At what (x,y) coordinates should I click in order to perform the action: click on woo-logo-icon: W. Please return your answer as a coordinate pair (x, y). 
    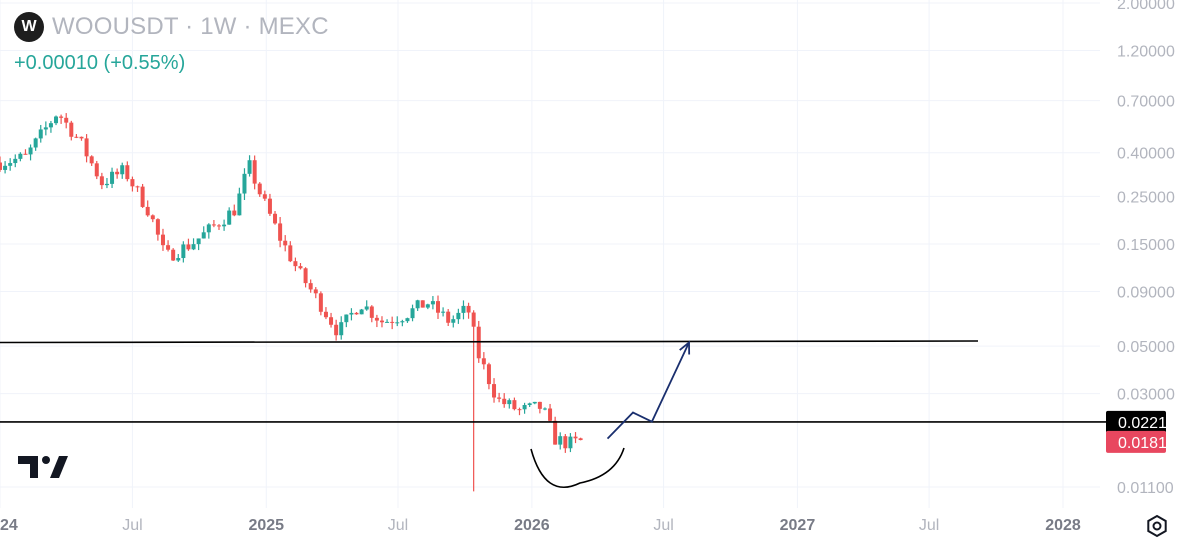
    Looking at the image, I should click on (29, 27).